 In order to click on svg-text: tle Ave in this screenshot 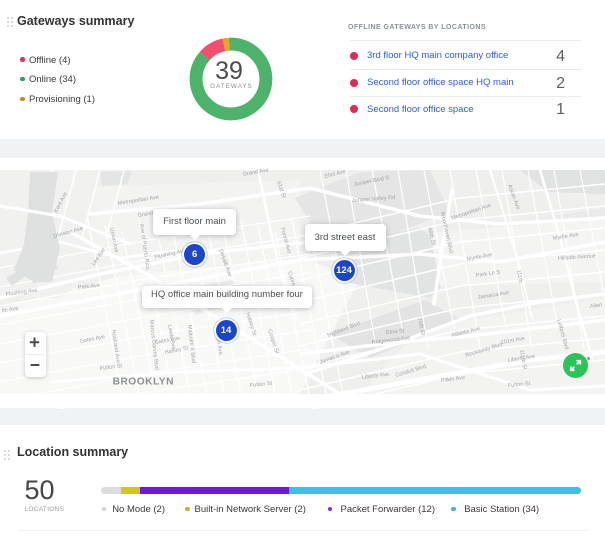, I will do `click(9, 310)`.